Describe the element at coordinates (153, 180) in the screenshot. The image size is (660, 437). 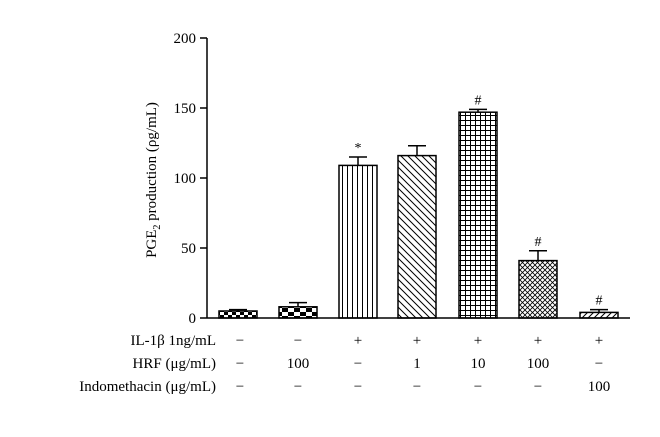
I see `y-axis-label: PGE2 production (ρg/mL)` at that location.